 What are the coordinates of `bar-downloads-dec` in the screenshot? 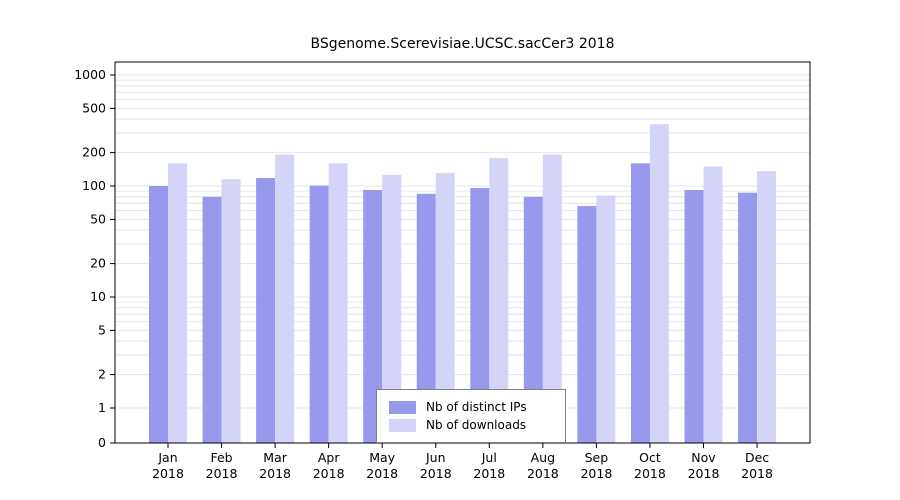 It's located at (767, 307).